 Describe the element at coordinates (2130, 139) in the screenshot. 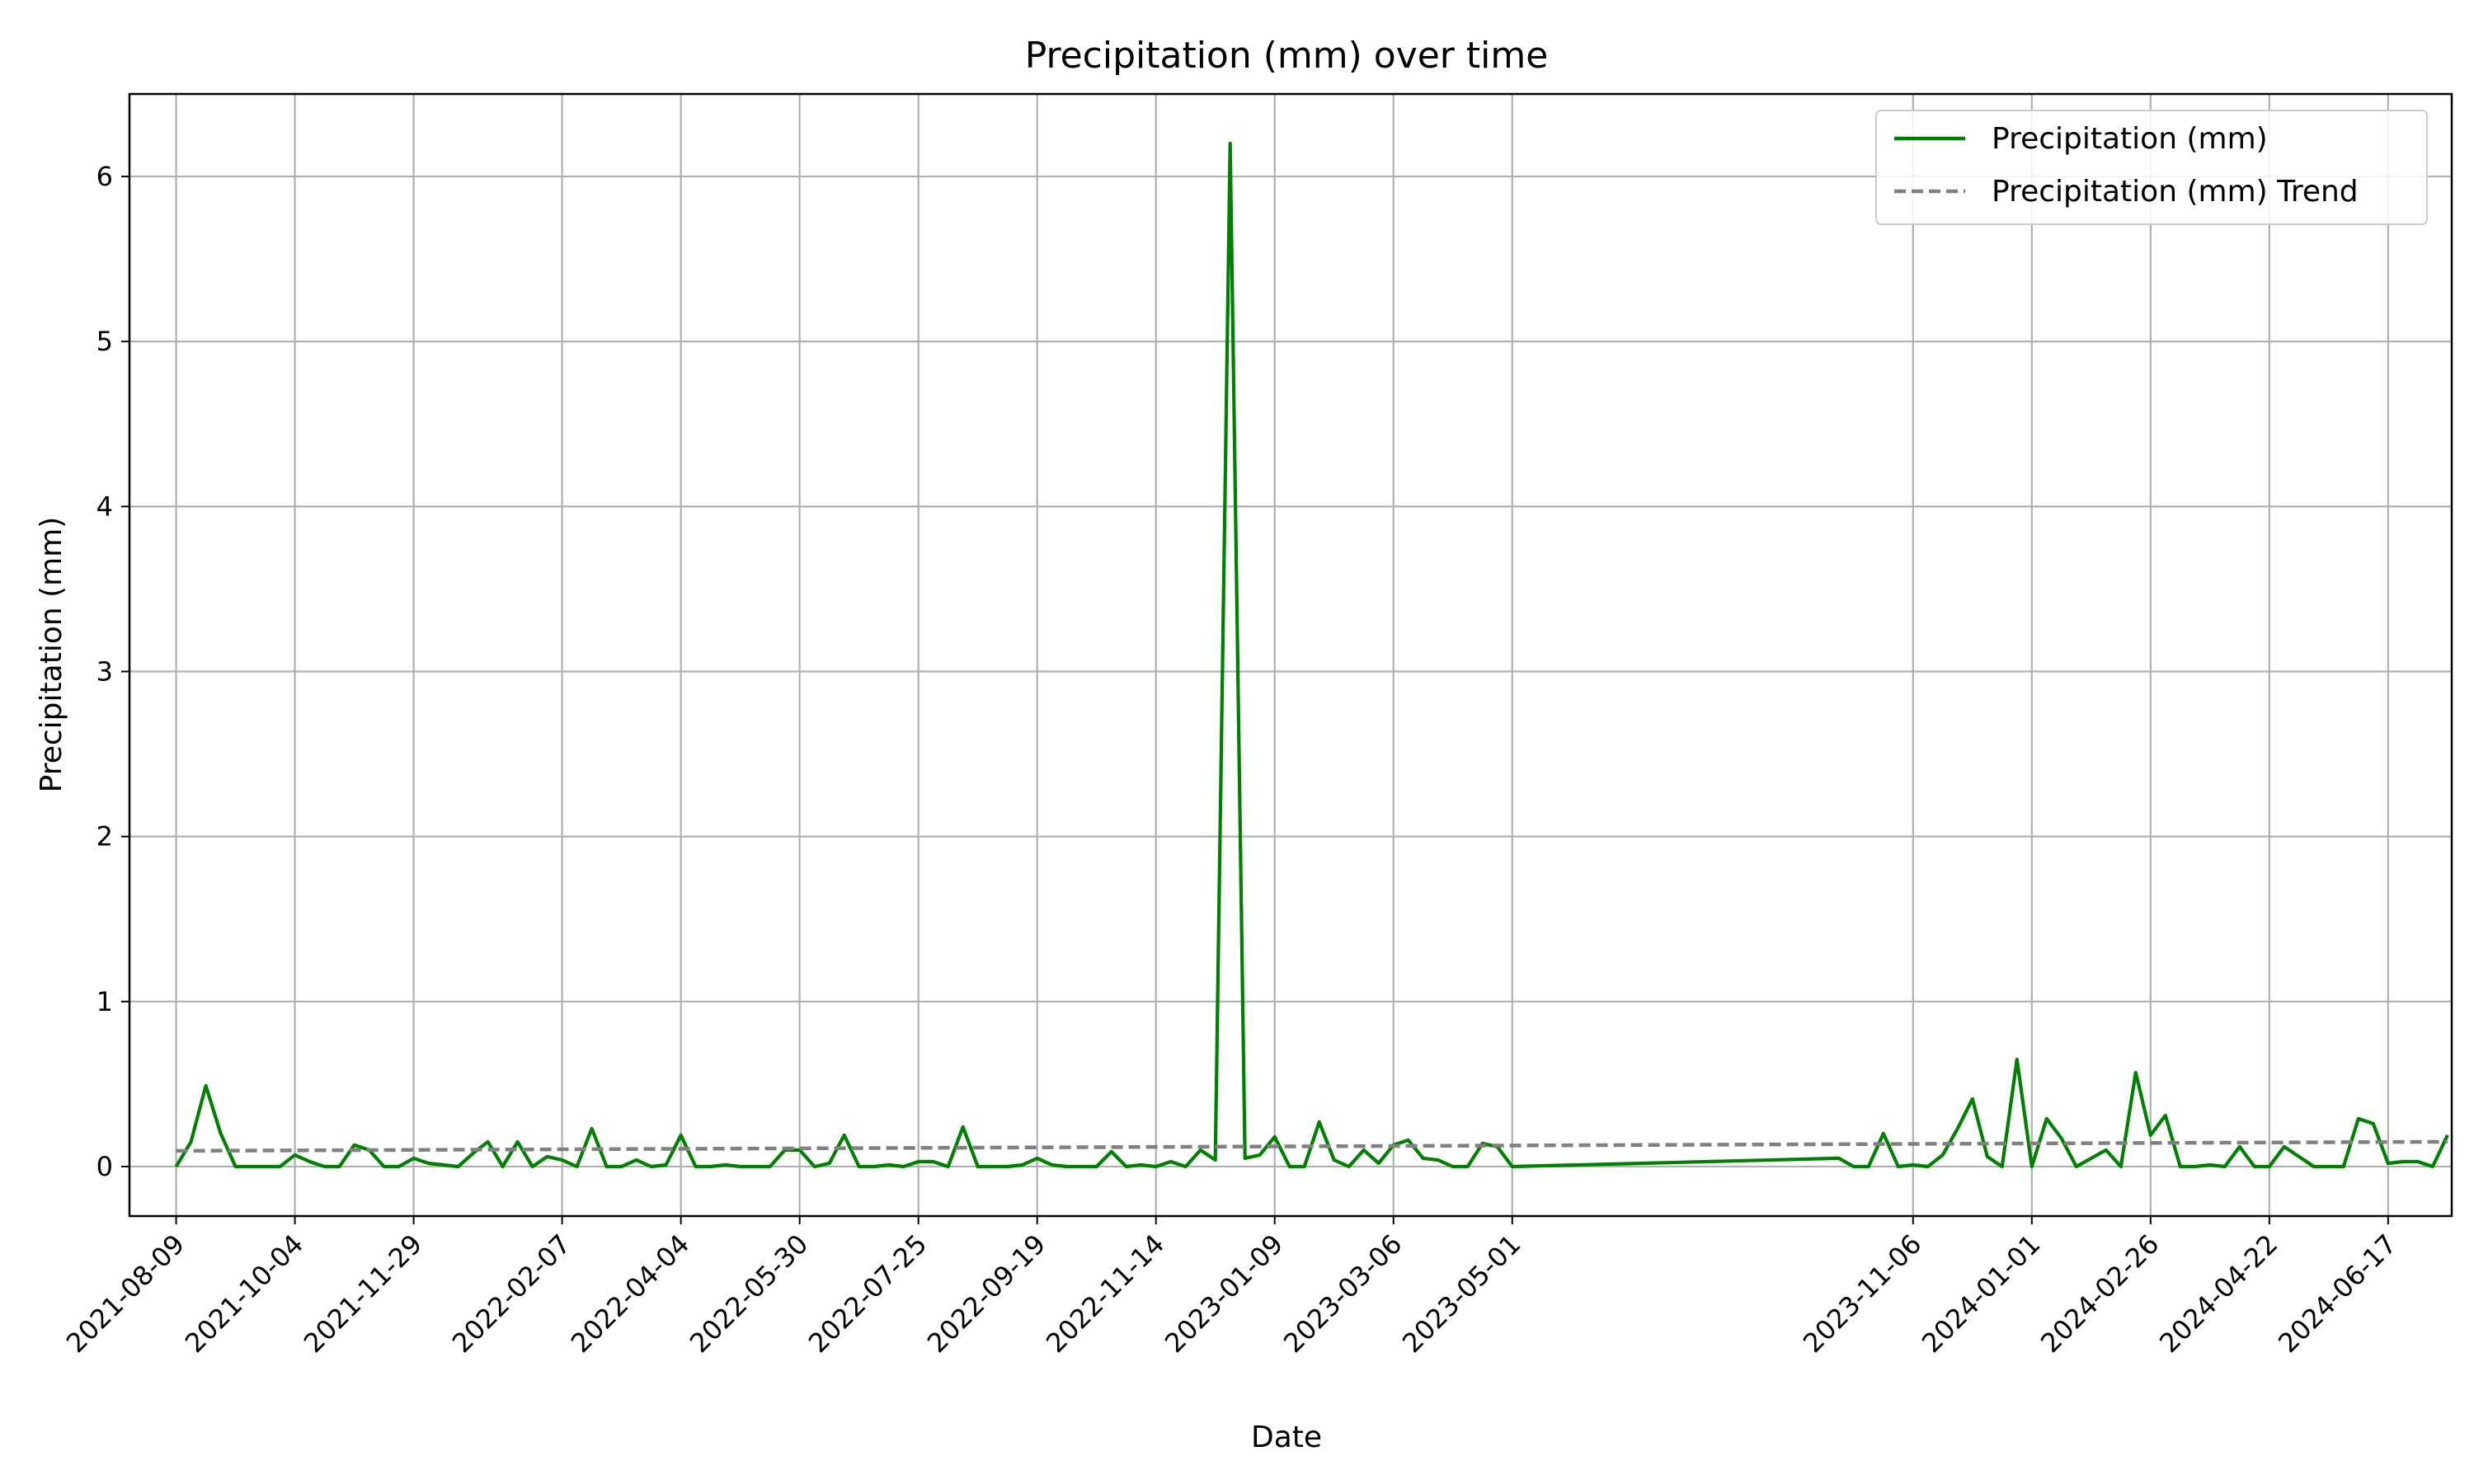

I see `legend-label-precipitation: Precipitation (mm)` at that location.